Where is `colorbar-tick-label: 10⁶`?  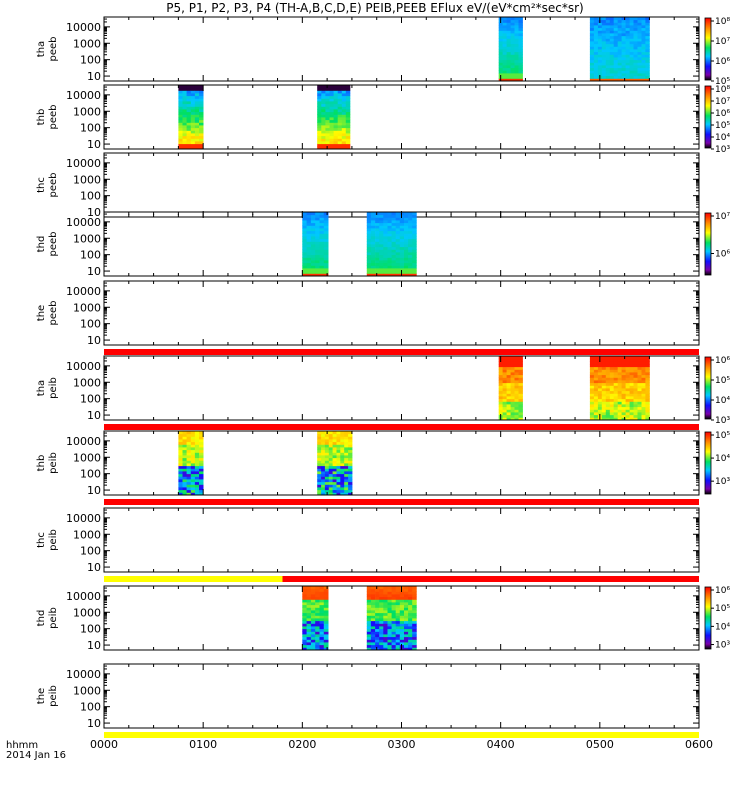
colorbar-tick-label: 10⁶ is located at coordinates (722, 62).